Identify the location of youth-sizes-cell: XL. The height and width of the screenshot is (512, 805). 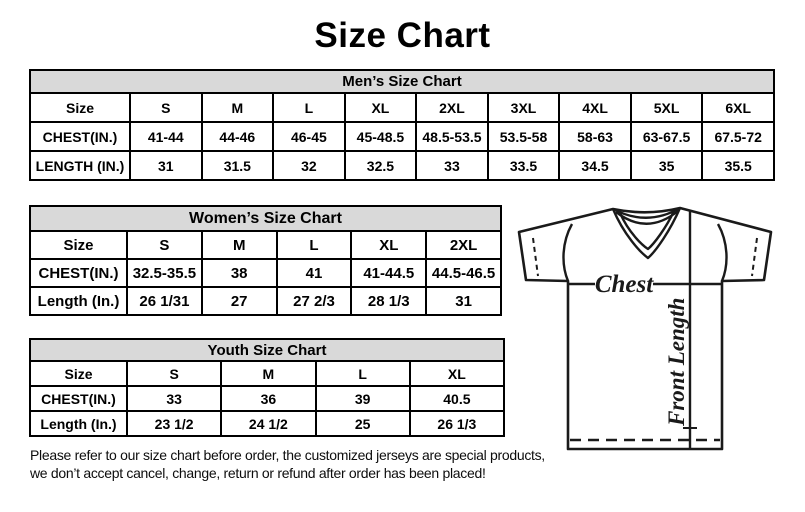
(457, 373).